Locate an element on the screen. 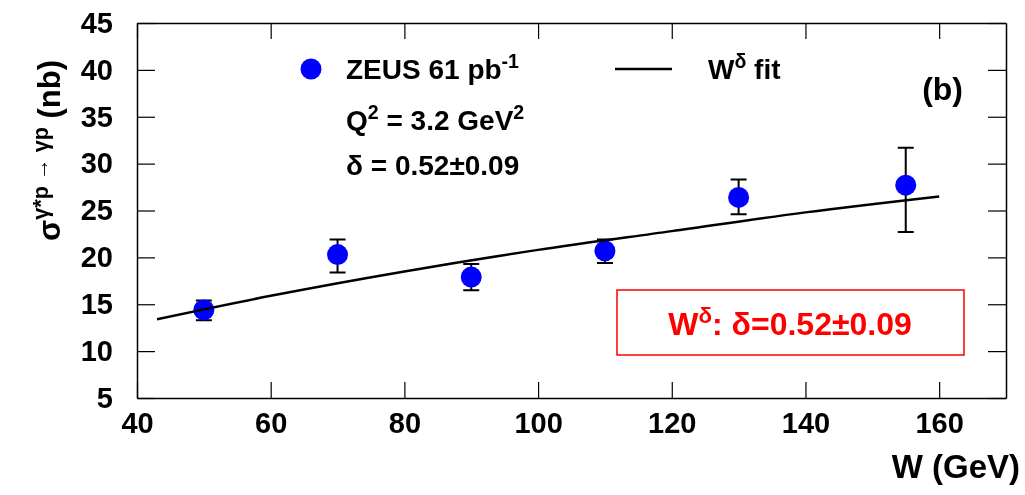 The width and height of the screenshot is (1025, 495). x-tick-label: 120 is located at coordinates (672, 422).